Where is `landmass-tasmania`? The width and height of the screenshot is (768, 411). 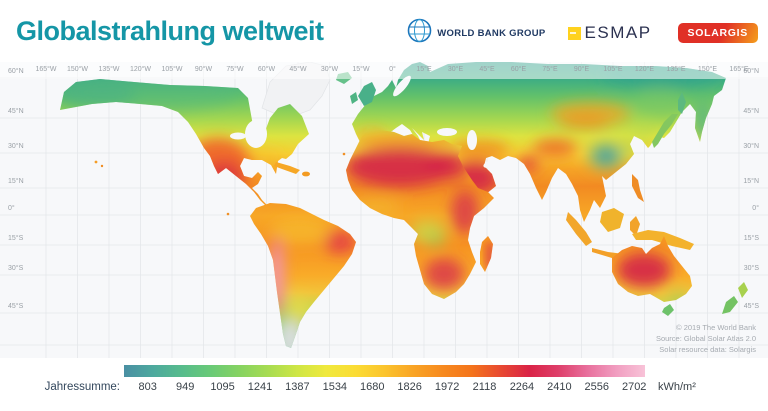
landmass-tasmania is located at coordinates (668, 310).